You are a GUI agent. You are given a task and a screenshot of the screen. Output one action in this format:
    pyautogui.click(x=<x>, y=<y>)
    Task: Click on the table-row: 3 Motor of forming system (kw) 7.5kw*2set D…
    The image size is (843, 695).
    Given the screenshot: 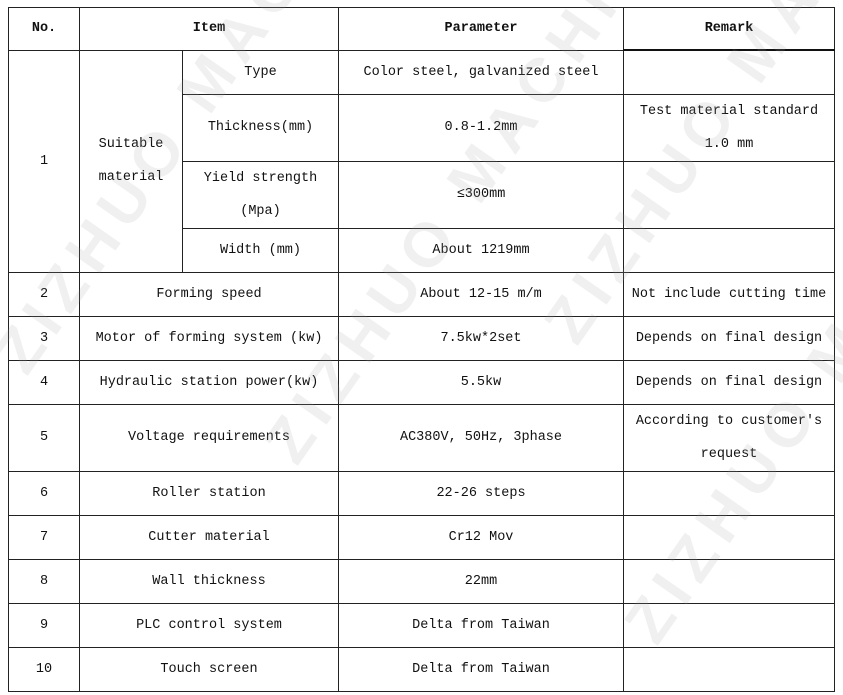 What is the action you would take?
    pyautogui.click(x=421, y=338)
    